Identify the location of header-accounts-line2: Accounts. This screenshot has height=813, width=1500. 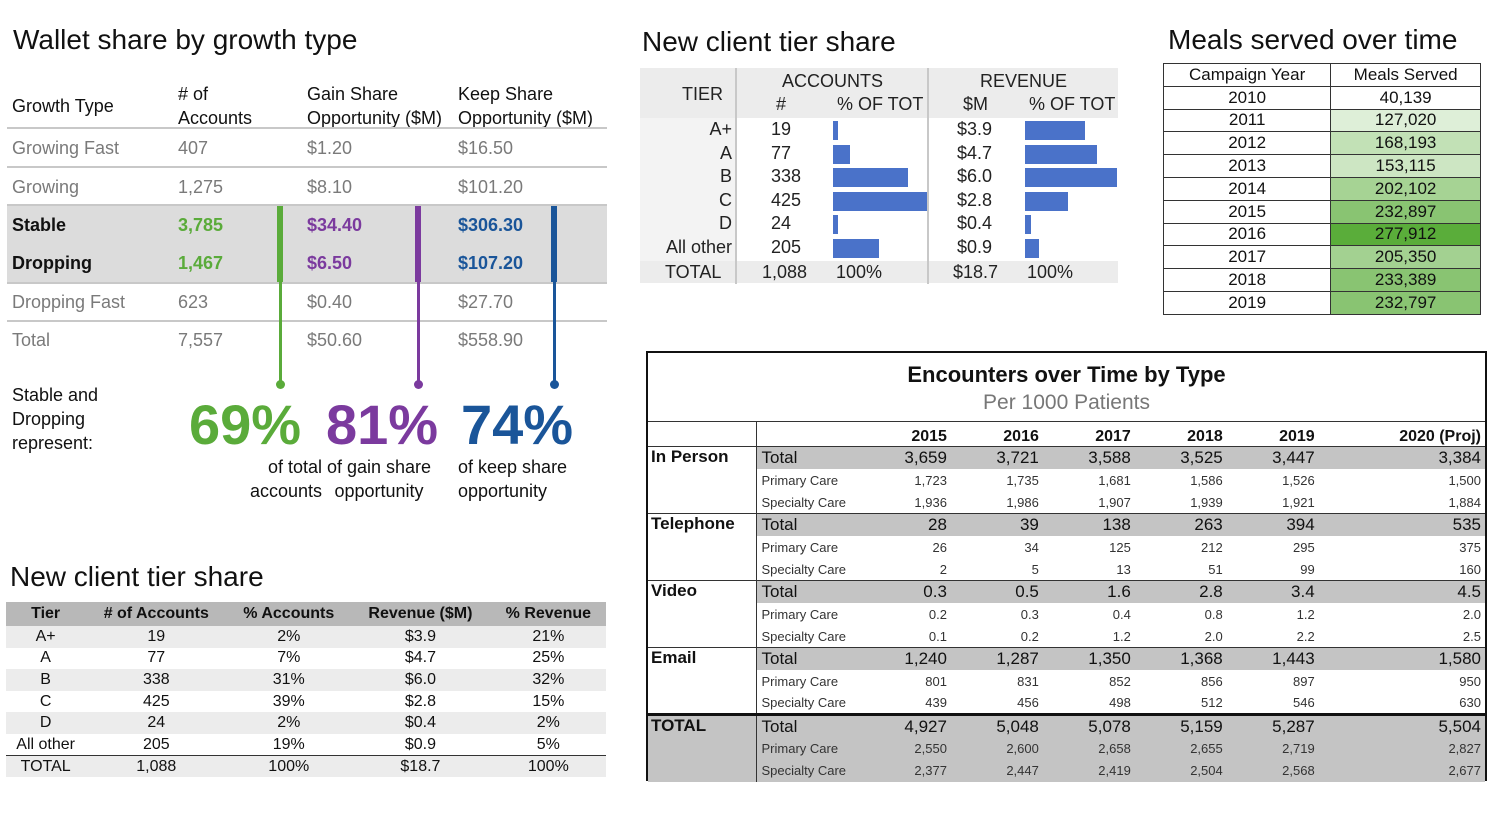
(215, 118).